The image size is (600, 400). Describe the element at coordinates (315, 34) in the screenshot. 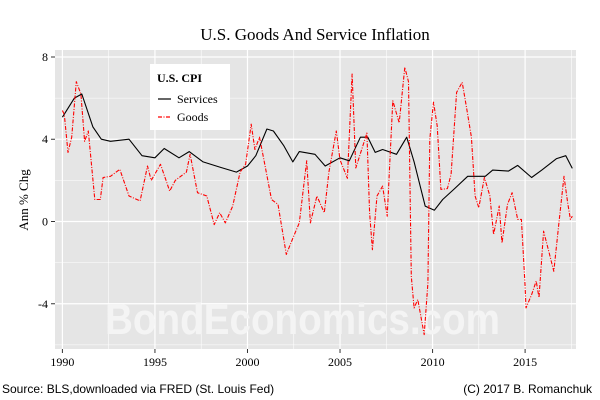

I see `chart-title: U.S. Goods And Service Inflation` at that location.